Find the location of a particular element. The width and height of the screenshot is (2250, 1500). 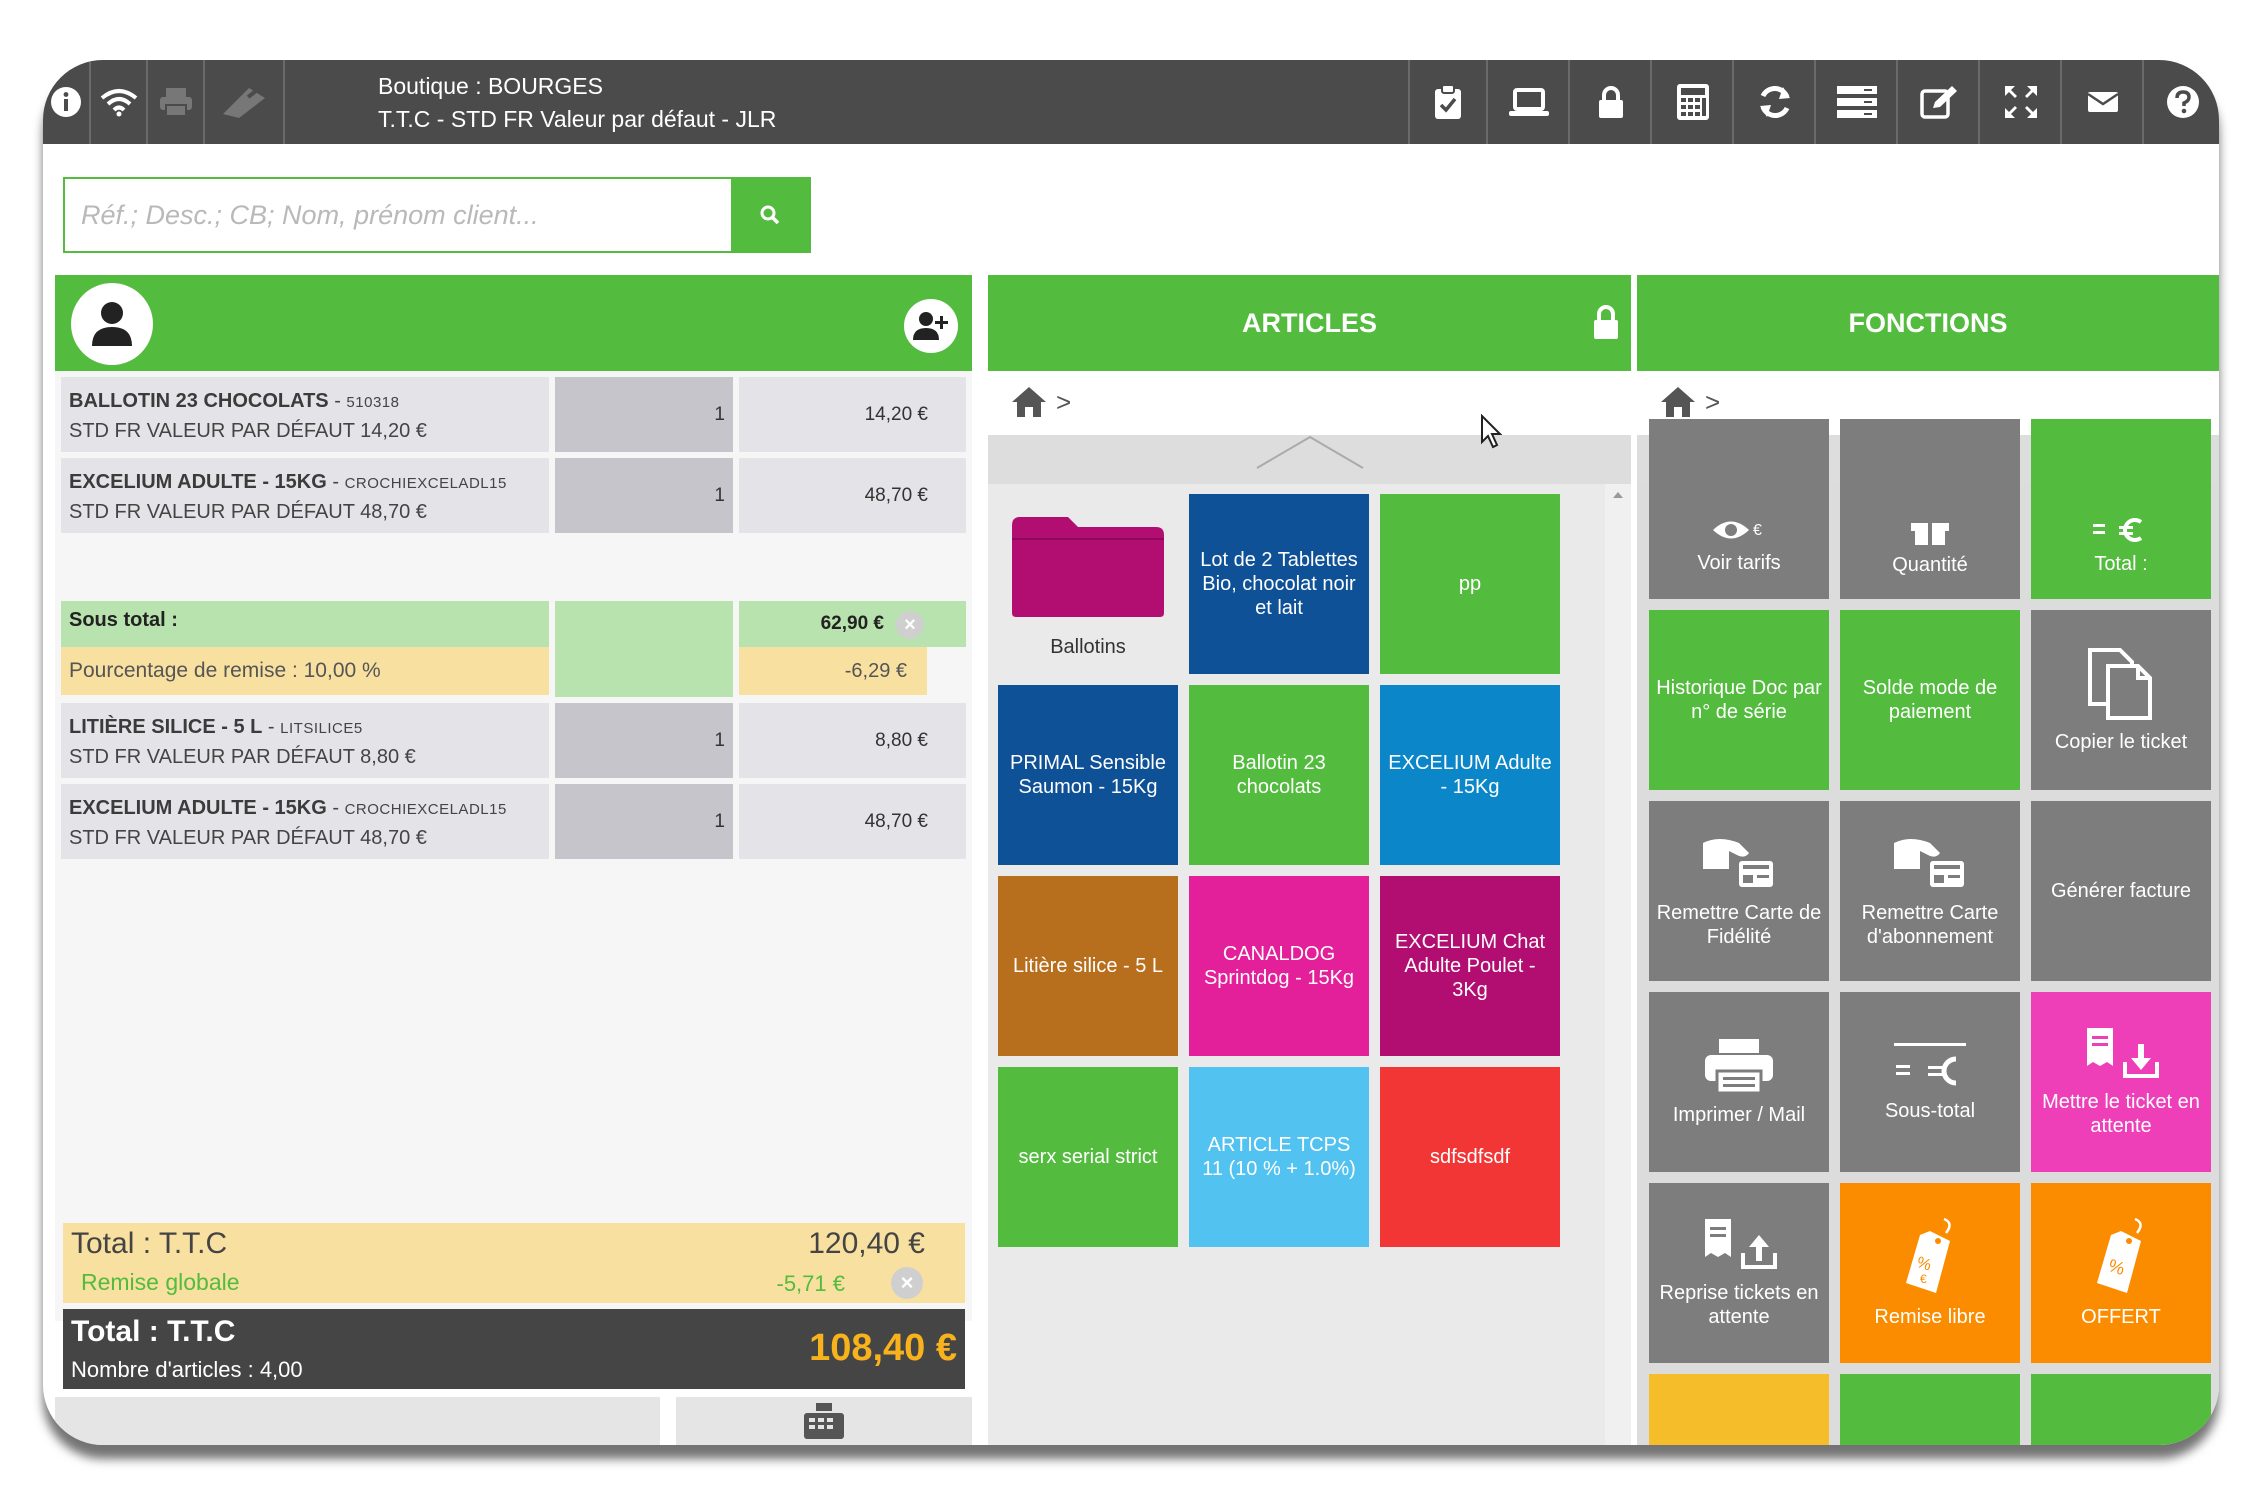

function-tile-historique: Historique Doc par n° de série is located at coordinates (1739, 700).